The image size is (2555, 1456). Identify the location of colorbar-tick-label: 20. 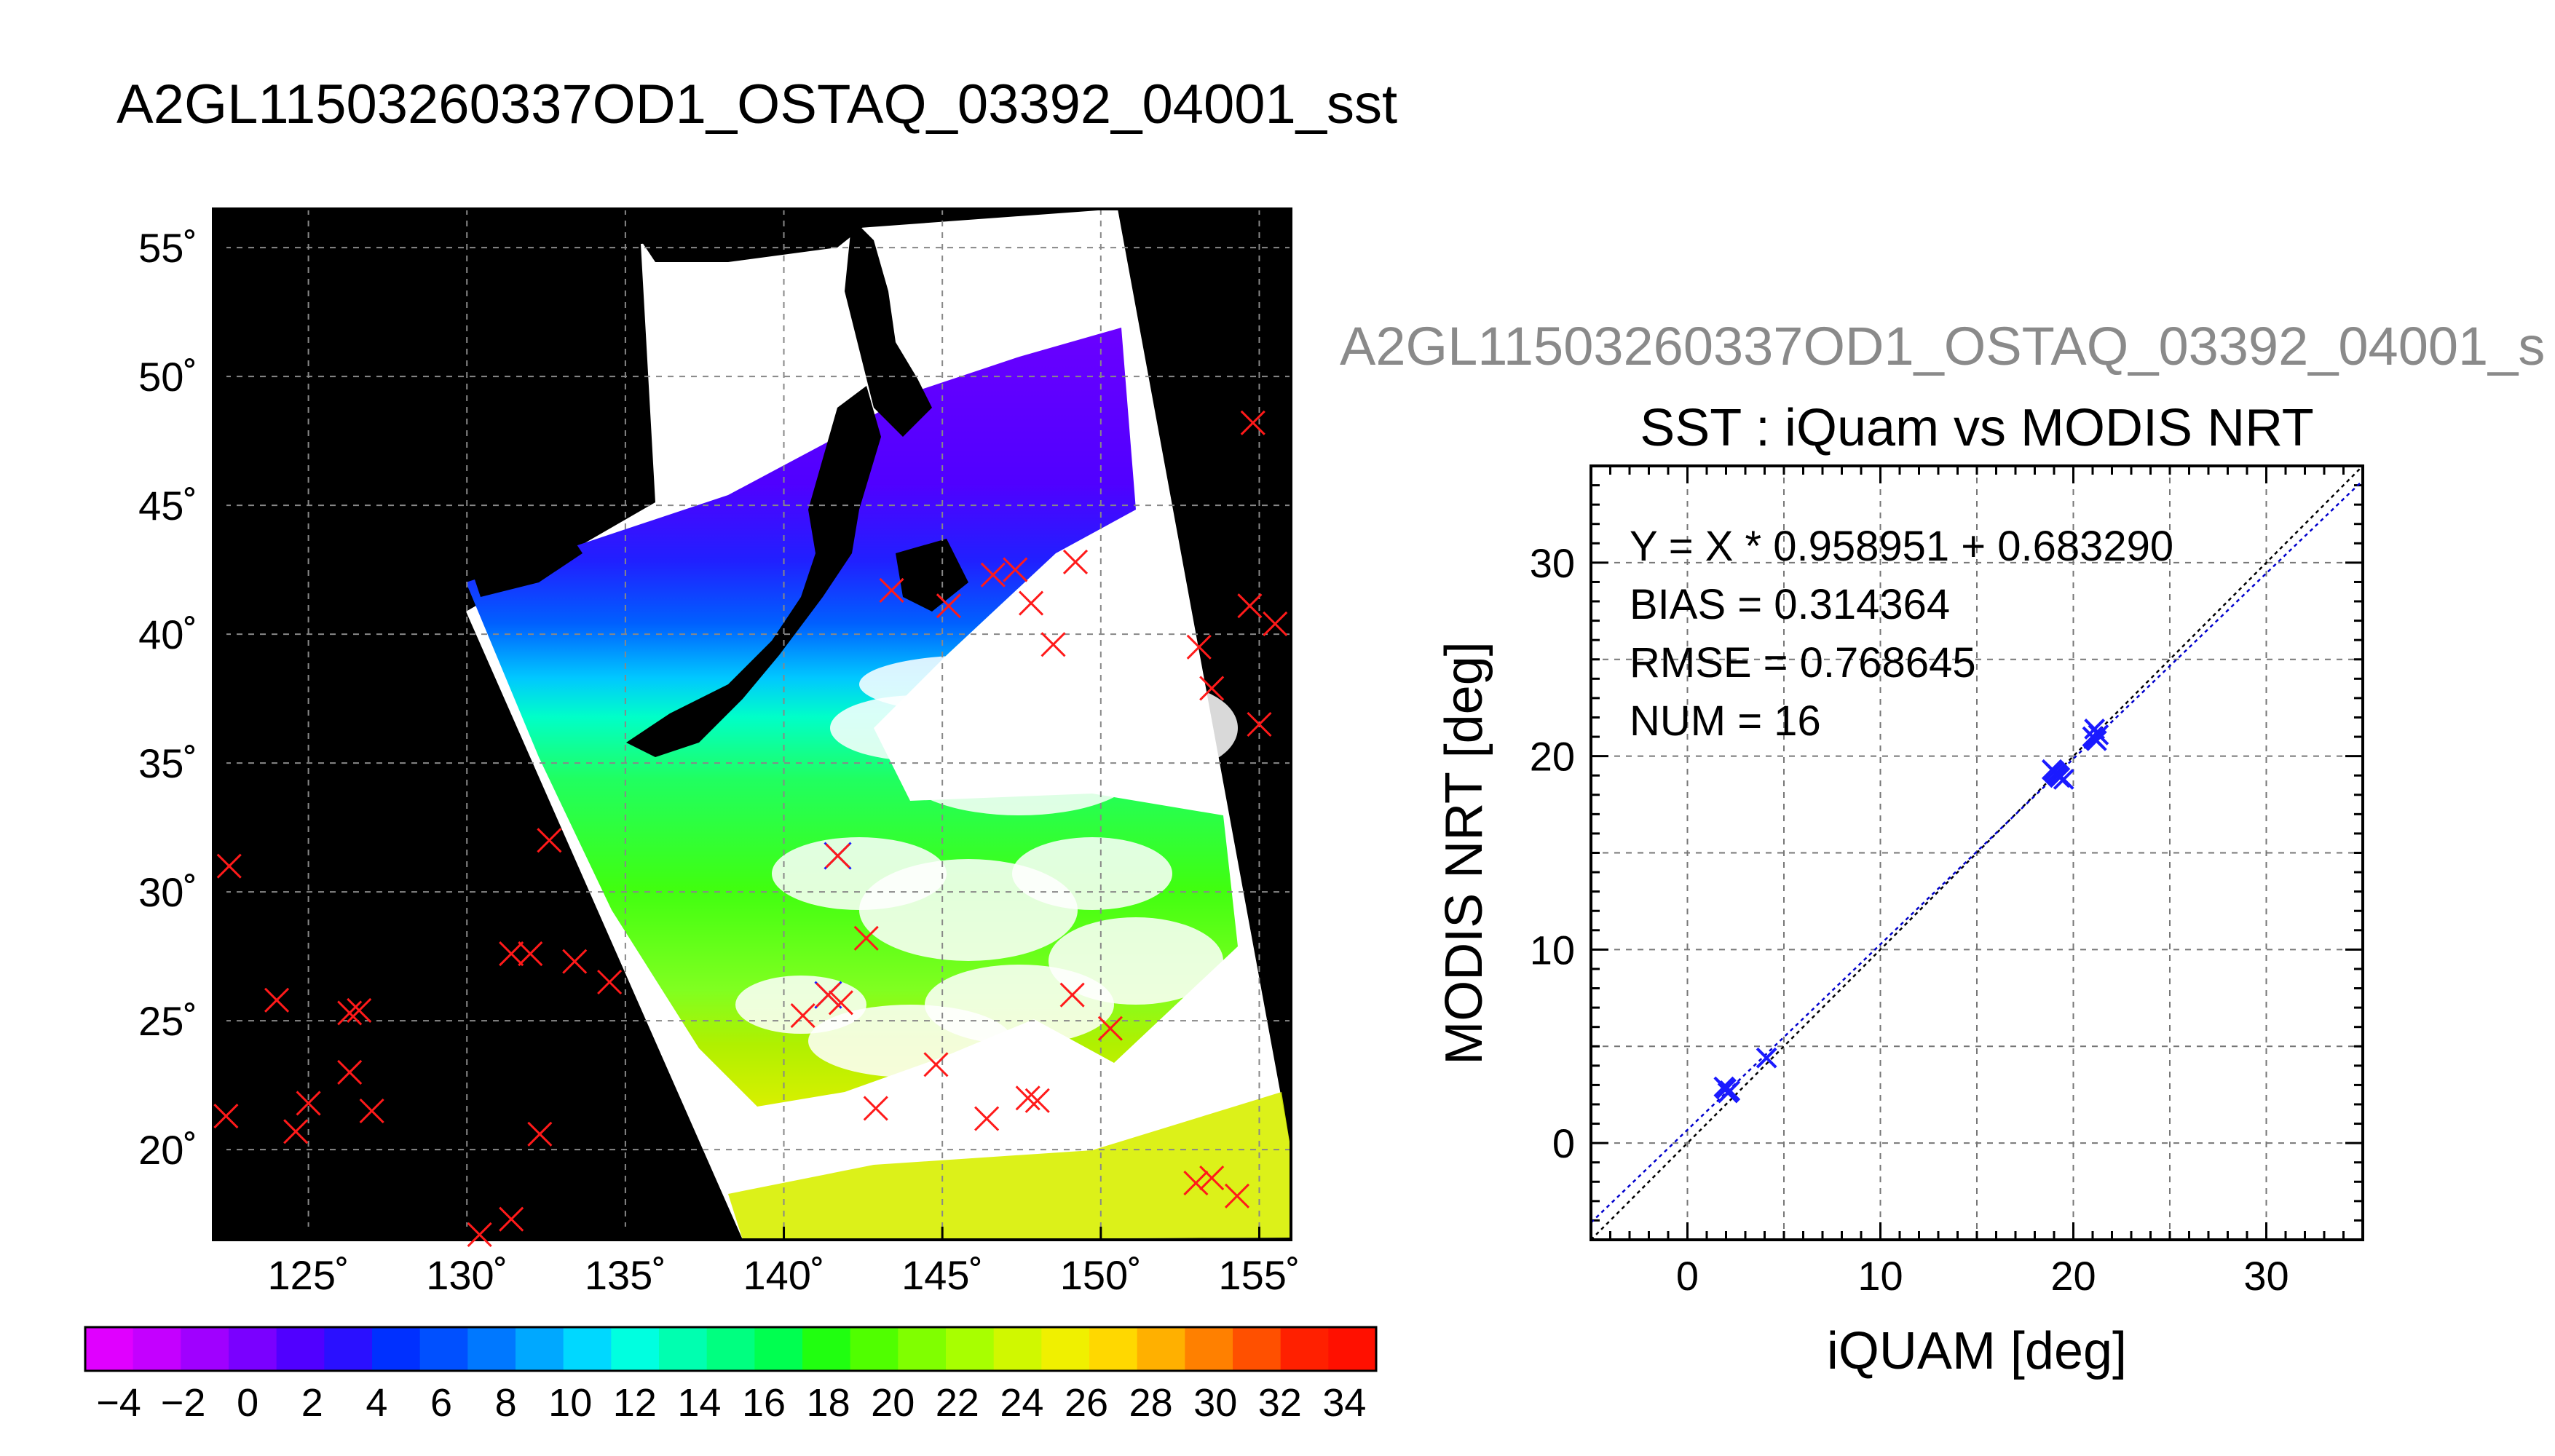
(893, 1403).